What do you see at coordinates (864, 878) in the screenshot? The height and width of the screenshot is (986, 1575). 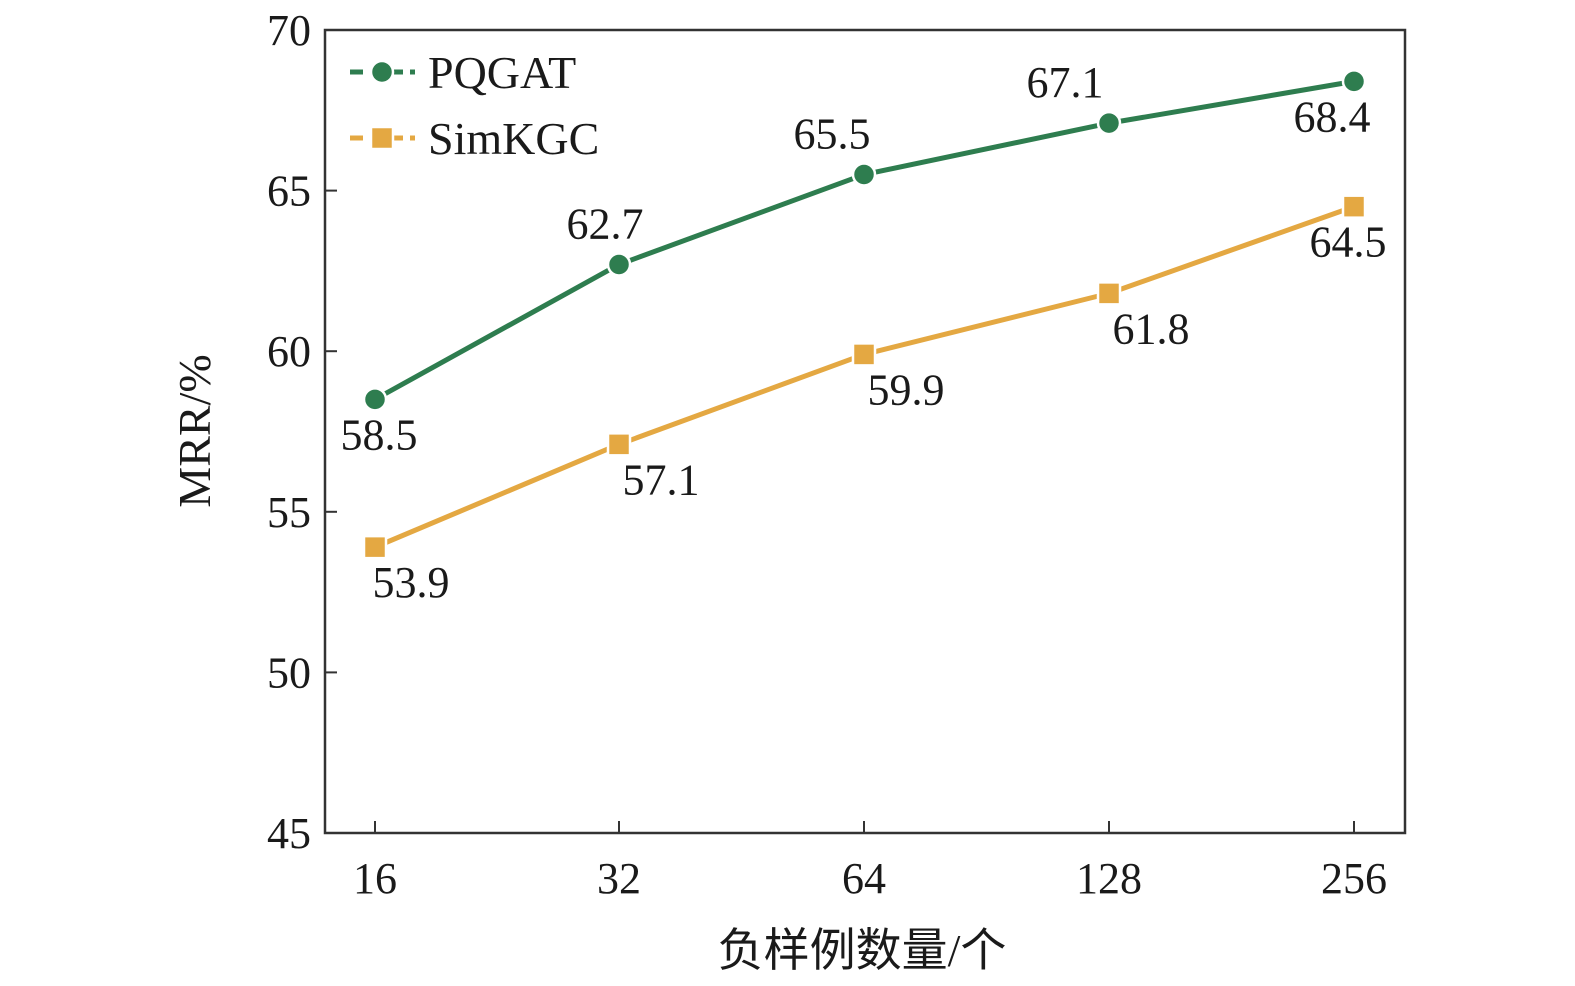 I see `x-tick-label: 64` at bounding box center [864, 878].